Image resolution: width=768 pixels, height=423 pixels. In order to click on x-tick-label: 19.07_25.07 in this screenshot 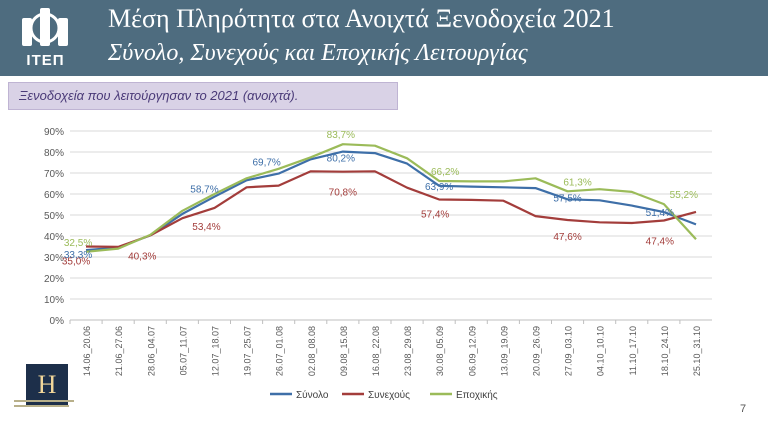, I will do `click(248, 351)`.